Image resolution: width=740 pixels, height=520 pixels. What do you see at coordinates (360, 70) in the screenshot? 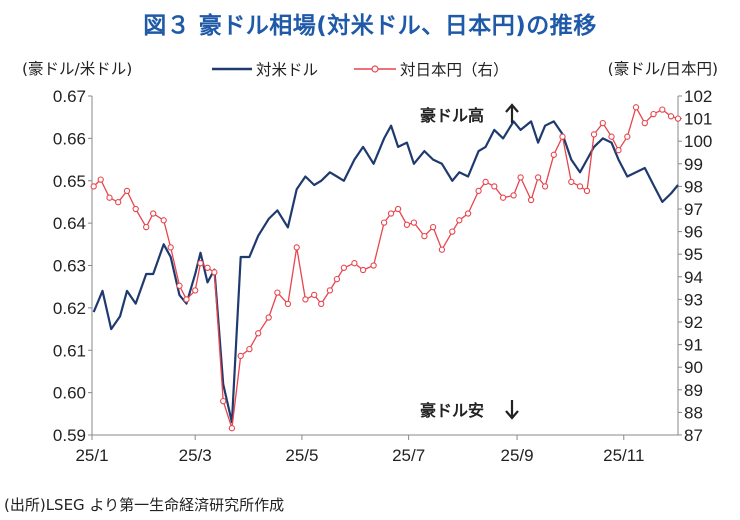
I see `legend: 対米ドル 対日本円（右）` at bounding box center [360, 70].